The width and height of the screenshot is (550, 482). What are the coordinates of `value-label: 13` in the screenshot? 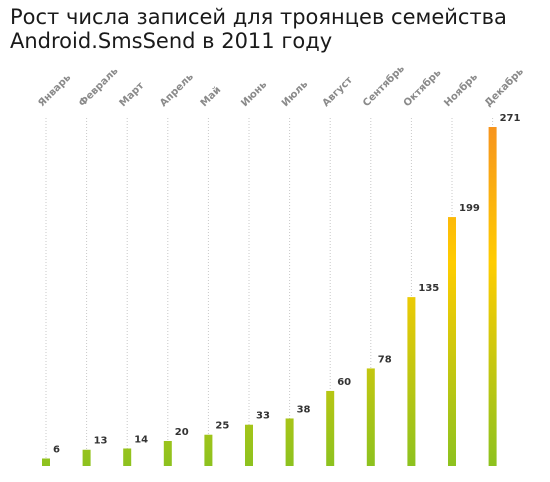 It's located at (101, 441).